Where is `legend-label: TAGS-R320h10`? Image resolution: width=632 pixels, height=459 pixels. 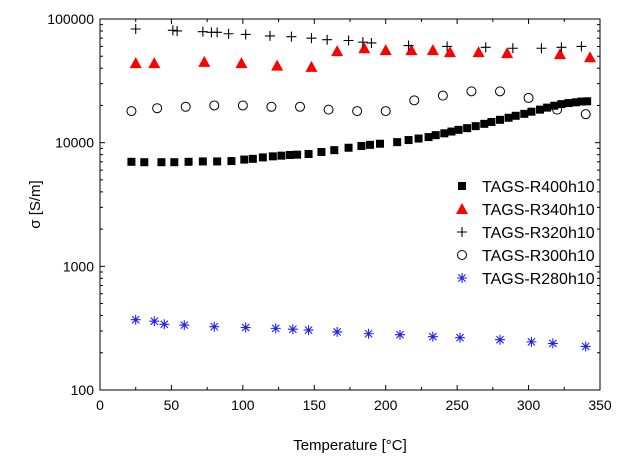 legend-label: TAGS-R320h10 is located at coordinates (538, 233).